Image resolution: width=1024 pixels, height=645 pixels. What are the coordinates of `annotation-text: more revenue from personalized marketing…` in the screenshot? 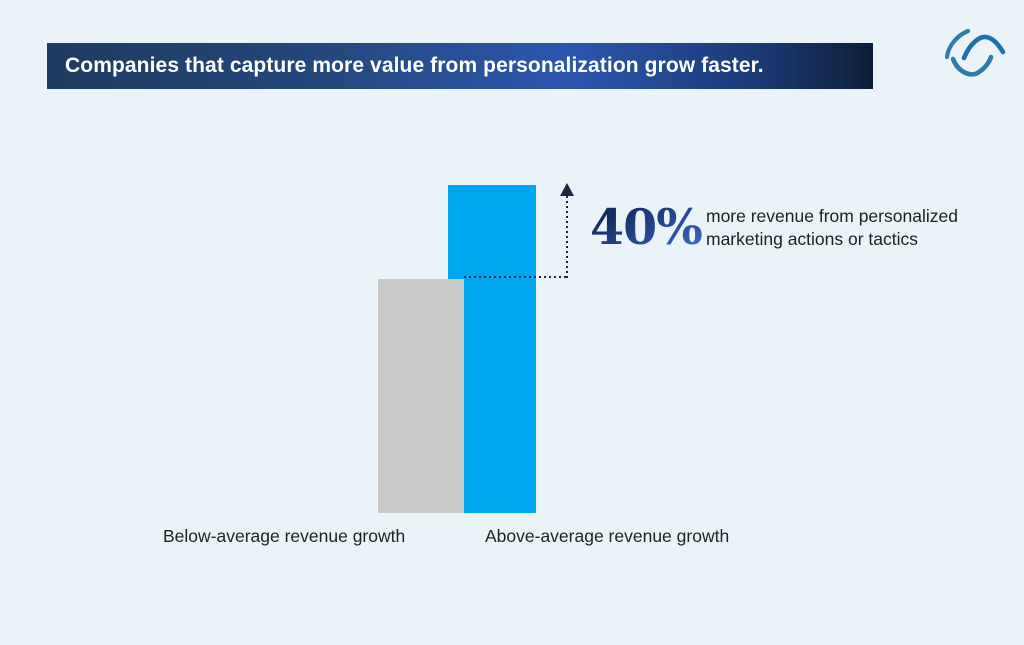 It's located at (832, 227).